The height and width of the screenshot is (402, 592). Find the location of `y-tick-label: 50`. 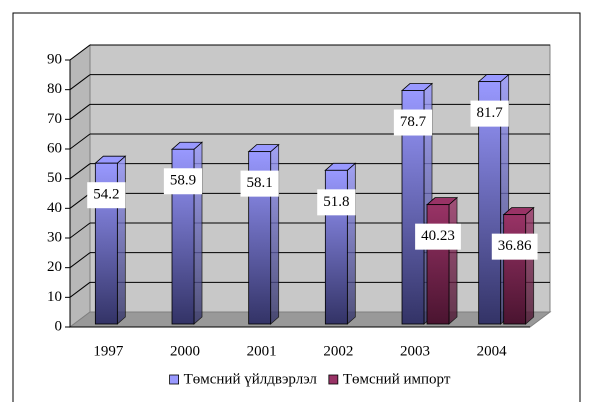

y-tick-label: 50 is located at coordinates (54, 178).